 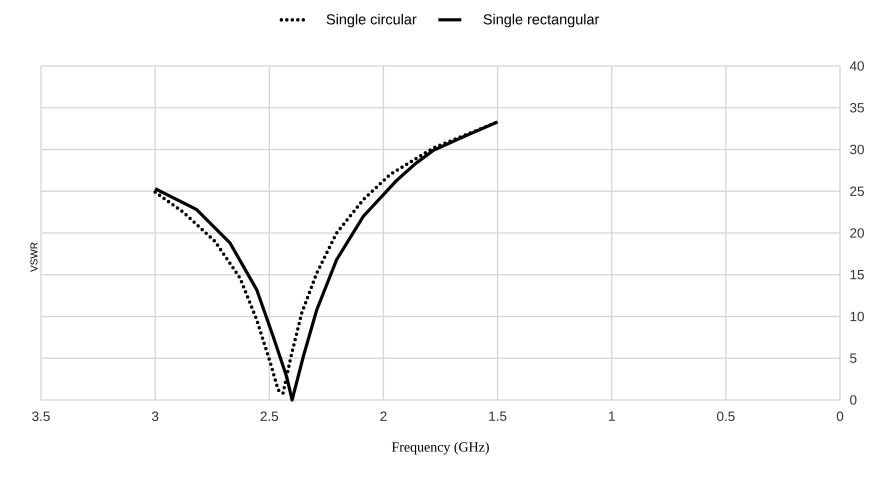 What do you see at coordinates (726, 417) in the screenshot?
I see `x-tick-label: 0.5` at bounding box center [726, 417].